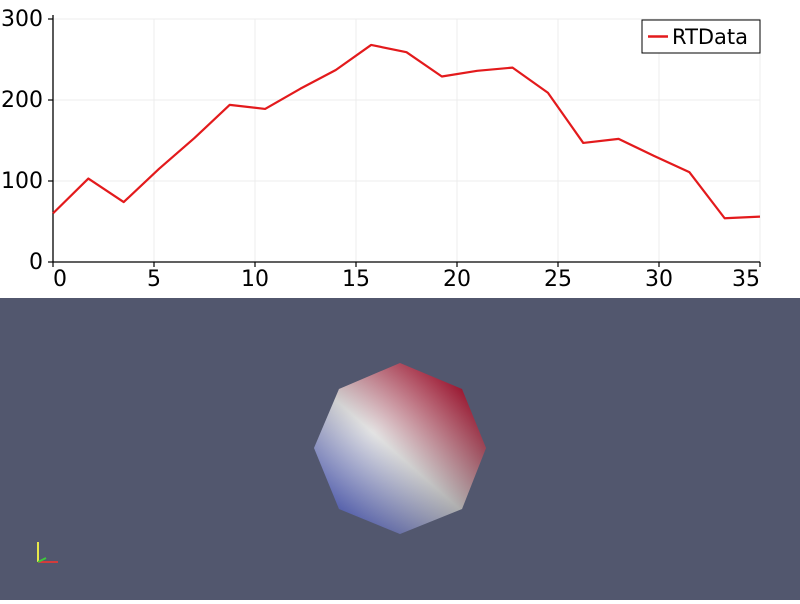 Image resolution: width=800 pixels, height=604 pixels. What do you see at coordinates (22, 100) in the screenshot?
I see `y-tick-label: 200` at bounding box center [22, 100].